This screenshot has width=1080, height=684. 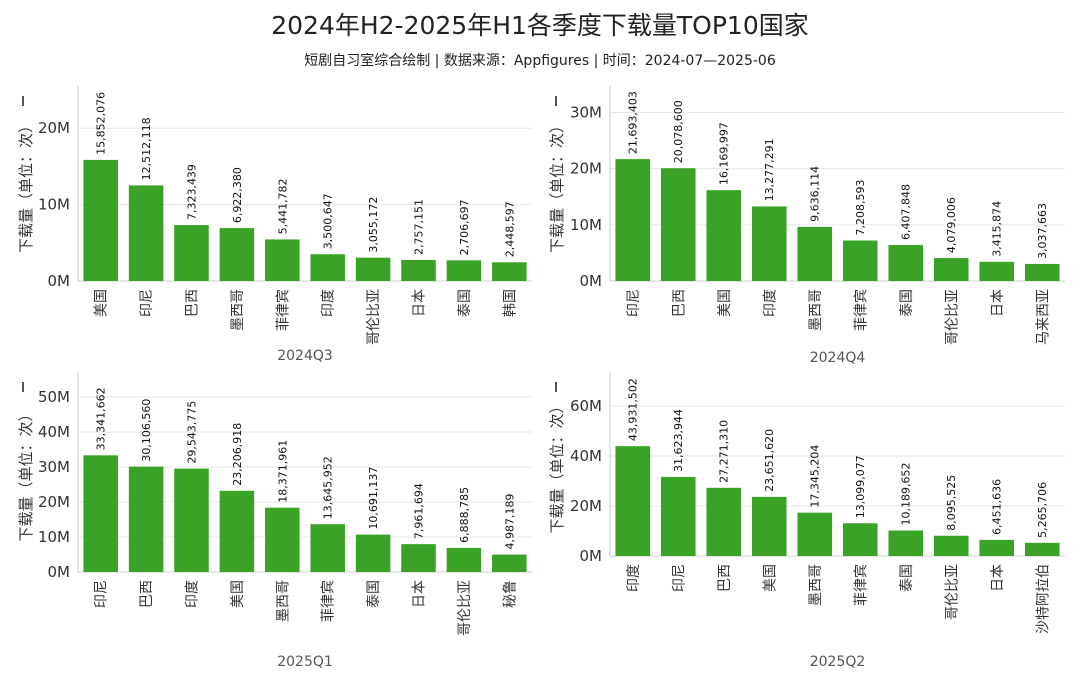 What do you see at coordinates (1042, 272) in the screenshot?
I see `bar-马来西亚` at bounding box center [1042, 272].